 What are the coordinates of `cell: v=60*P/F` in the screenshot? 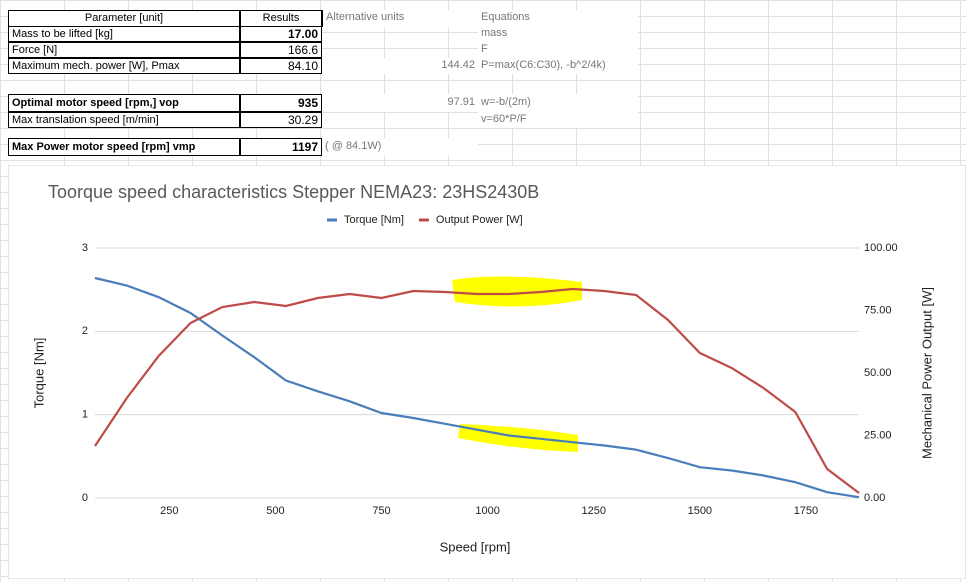 It's located at (558, 120).